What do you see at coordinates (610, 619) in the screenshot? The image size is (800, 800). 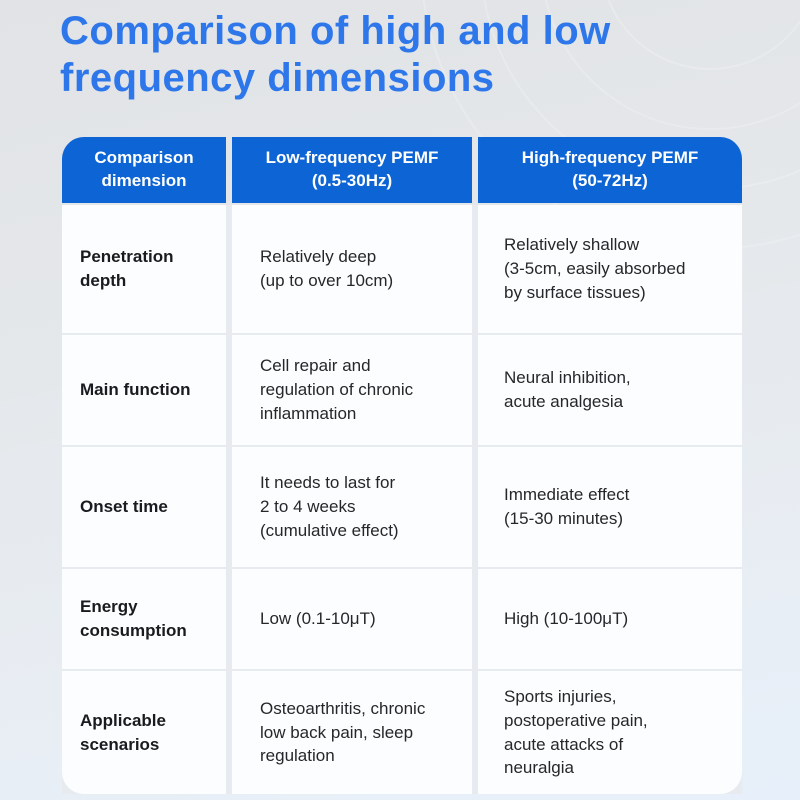 I see `row-energy-consumption-high: High (10-100μT)` at bounding box center [610, 619].